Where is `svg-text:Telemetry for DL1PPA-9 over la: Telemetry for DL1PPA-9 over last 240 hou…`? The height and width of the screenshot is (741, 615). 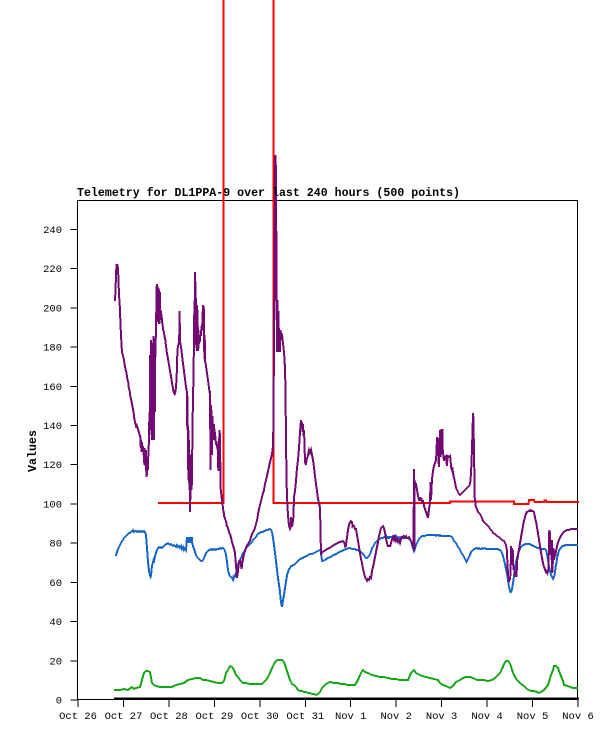
svg-text:Telemetry for DL1PPA-9 over la: Telemetry for DL1PPA-9 over last 240 hou… is located at coordinates (268, 193).